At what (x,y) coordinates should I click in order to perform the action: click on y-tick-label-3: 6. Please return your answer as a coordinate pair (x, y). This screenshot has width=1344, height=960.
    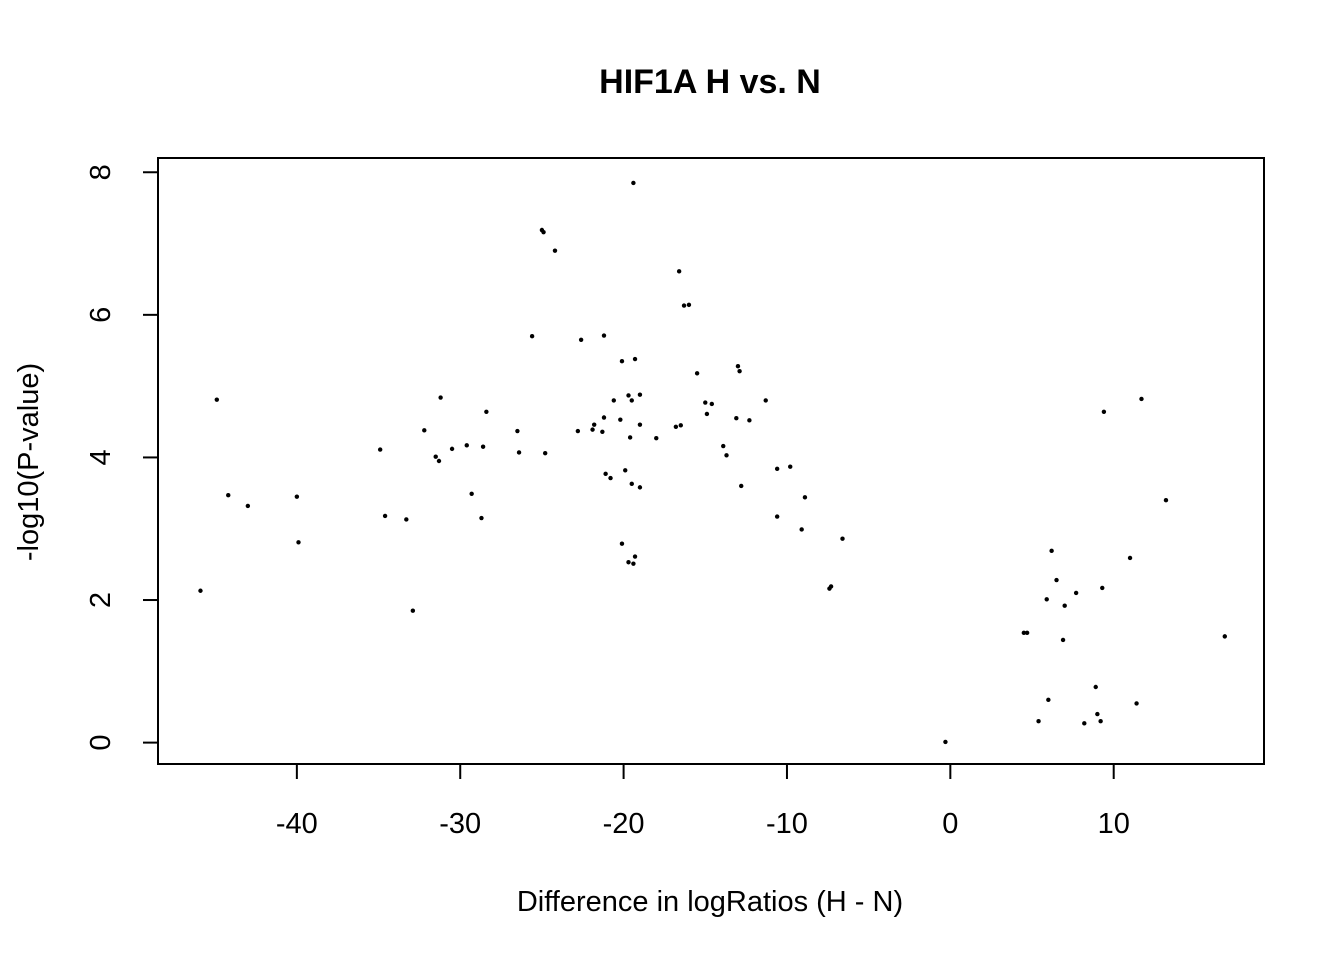
    Looking at the image, I should click on (101, 315).